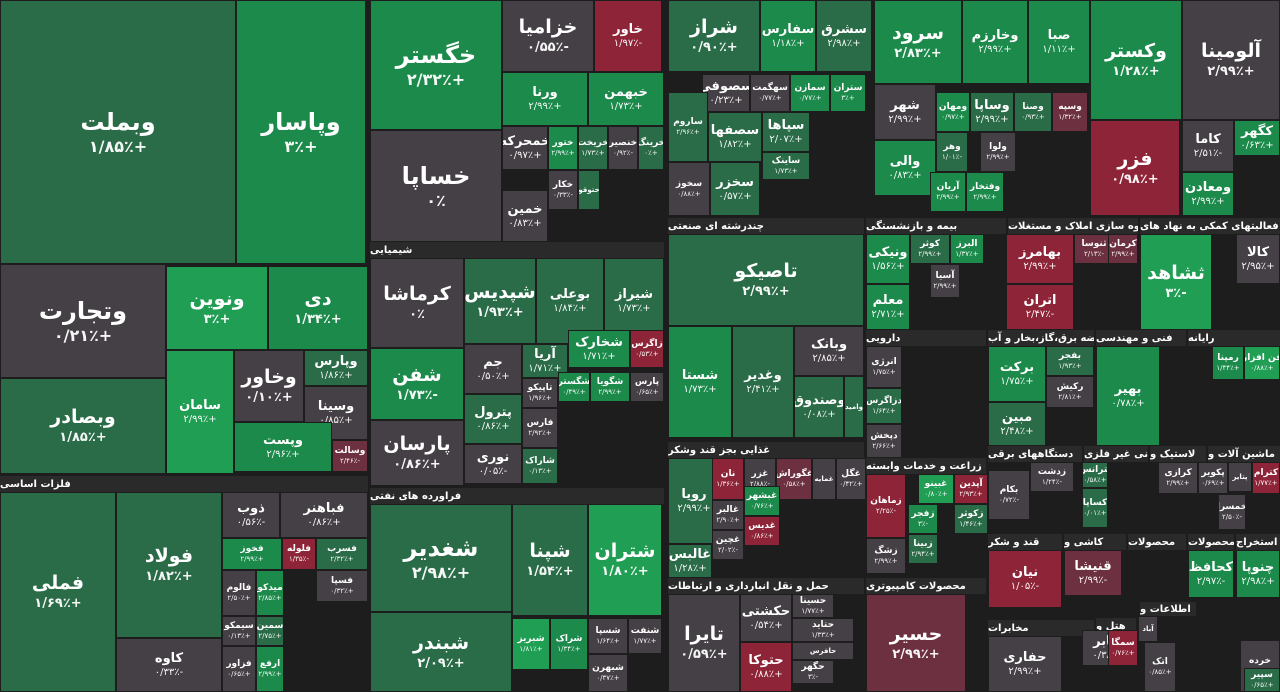 The height and width of the screenshot is (692, 1280). I want to click on stock-tile: سمین +۲/۷۵٪, so click(270, 631).